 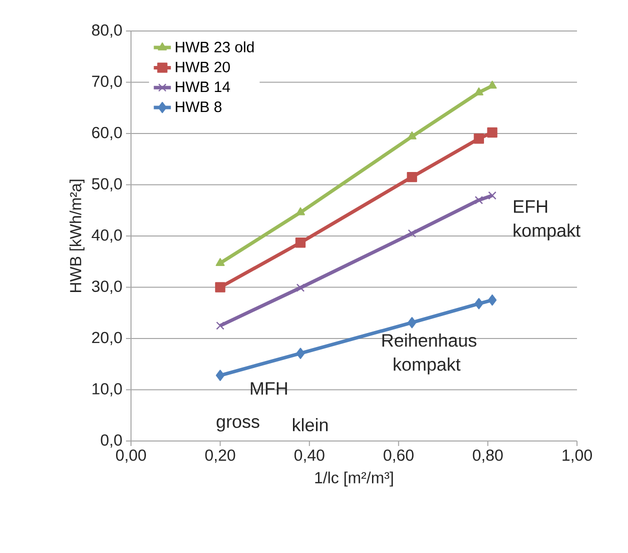 What do you see at coordinates (107, 389) in the screenshot?
I see `y-tick-label: 10,0` at bounding box center [107, 389].